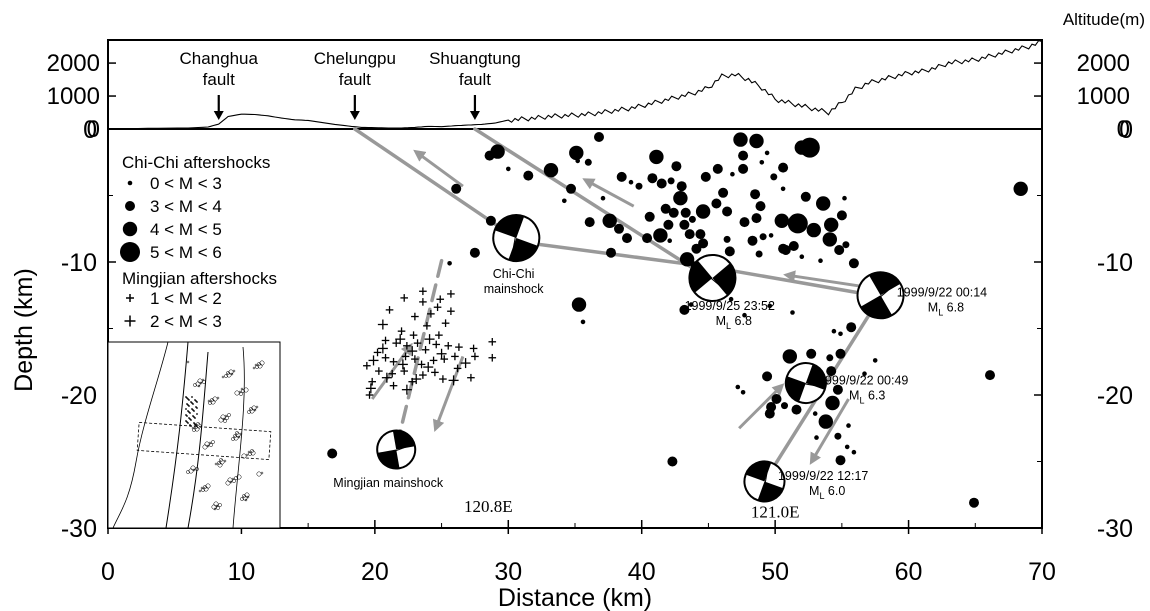 The height and width of the screenshot is (611, 1150). What do you see at coordinates (219, 58) in the screenshot?
I see `fault-label-line1: Changhua` at bounding box center [219, 58].